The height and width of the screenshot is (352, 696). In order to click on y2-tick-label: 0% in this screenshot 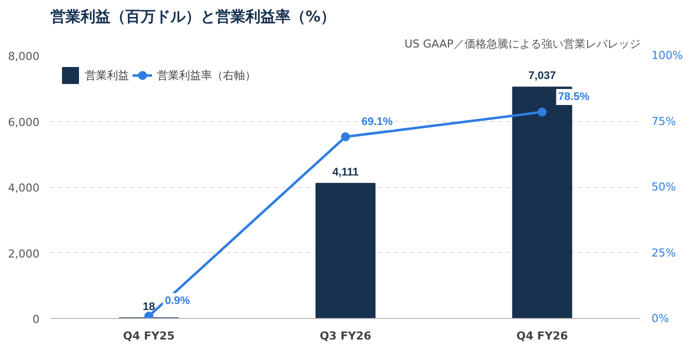, I will do `click(660, 318)`.